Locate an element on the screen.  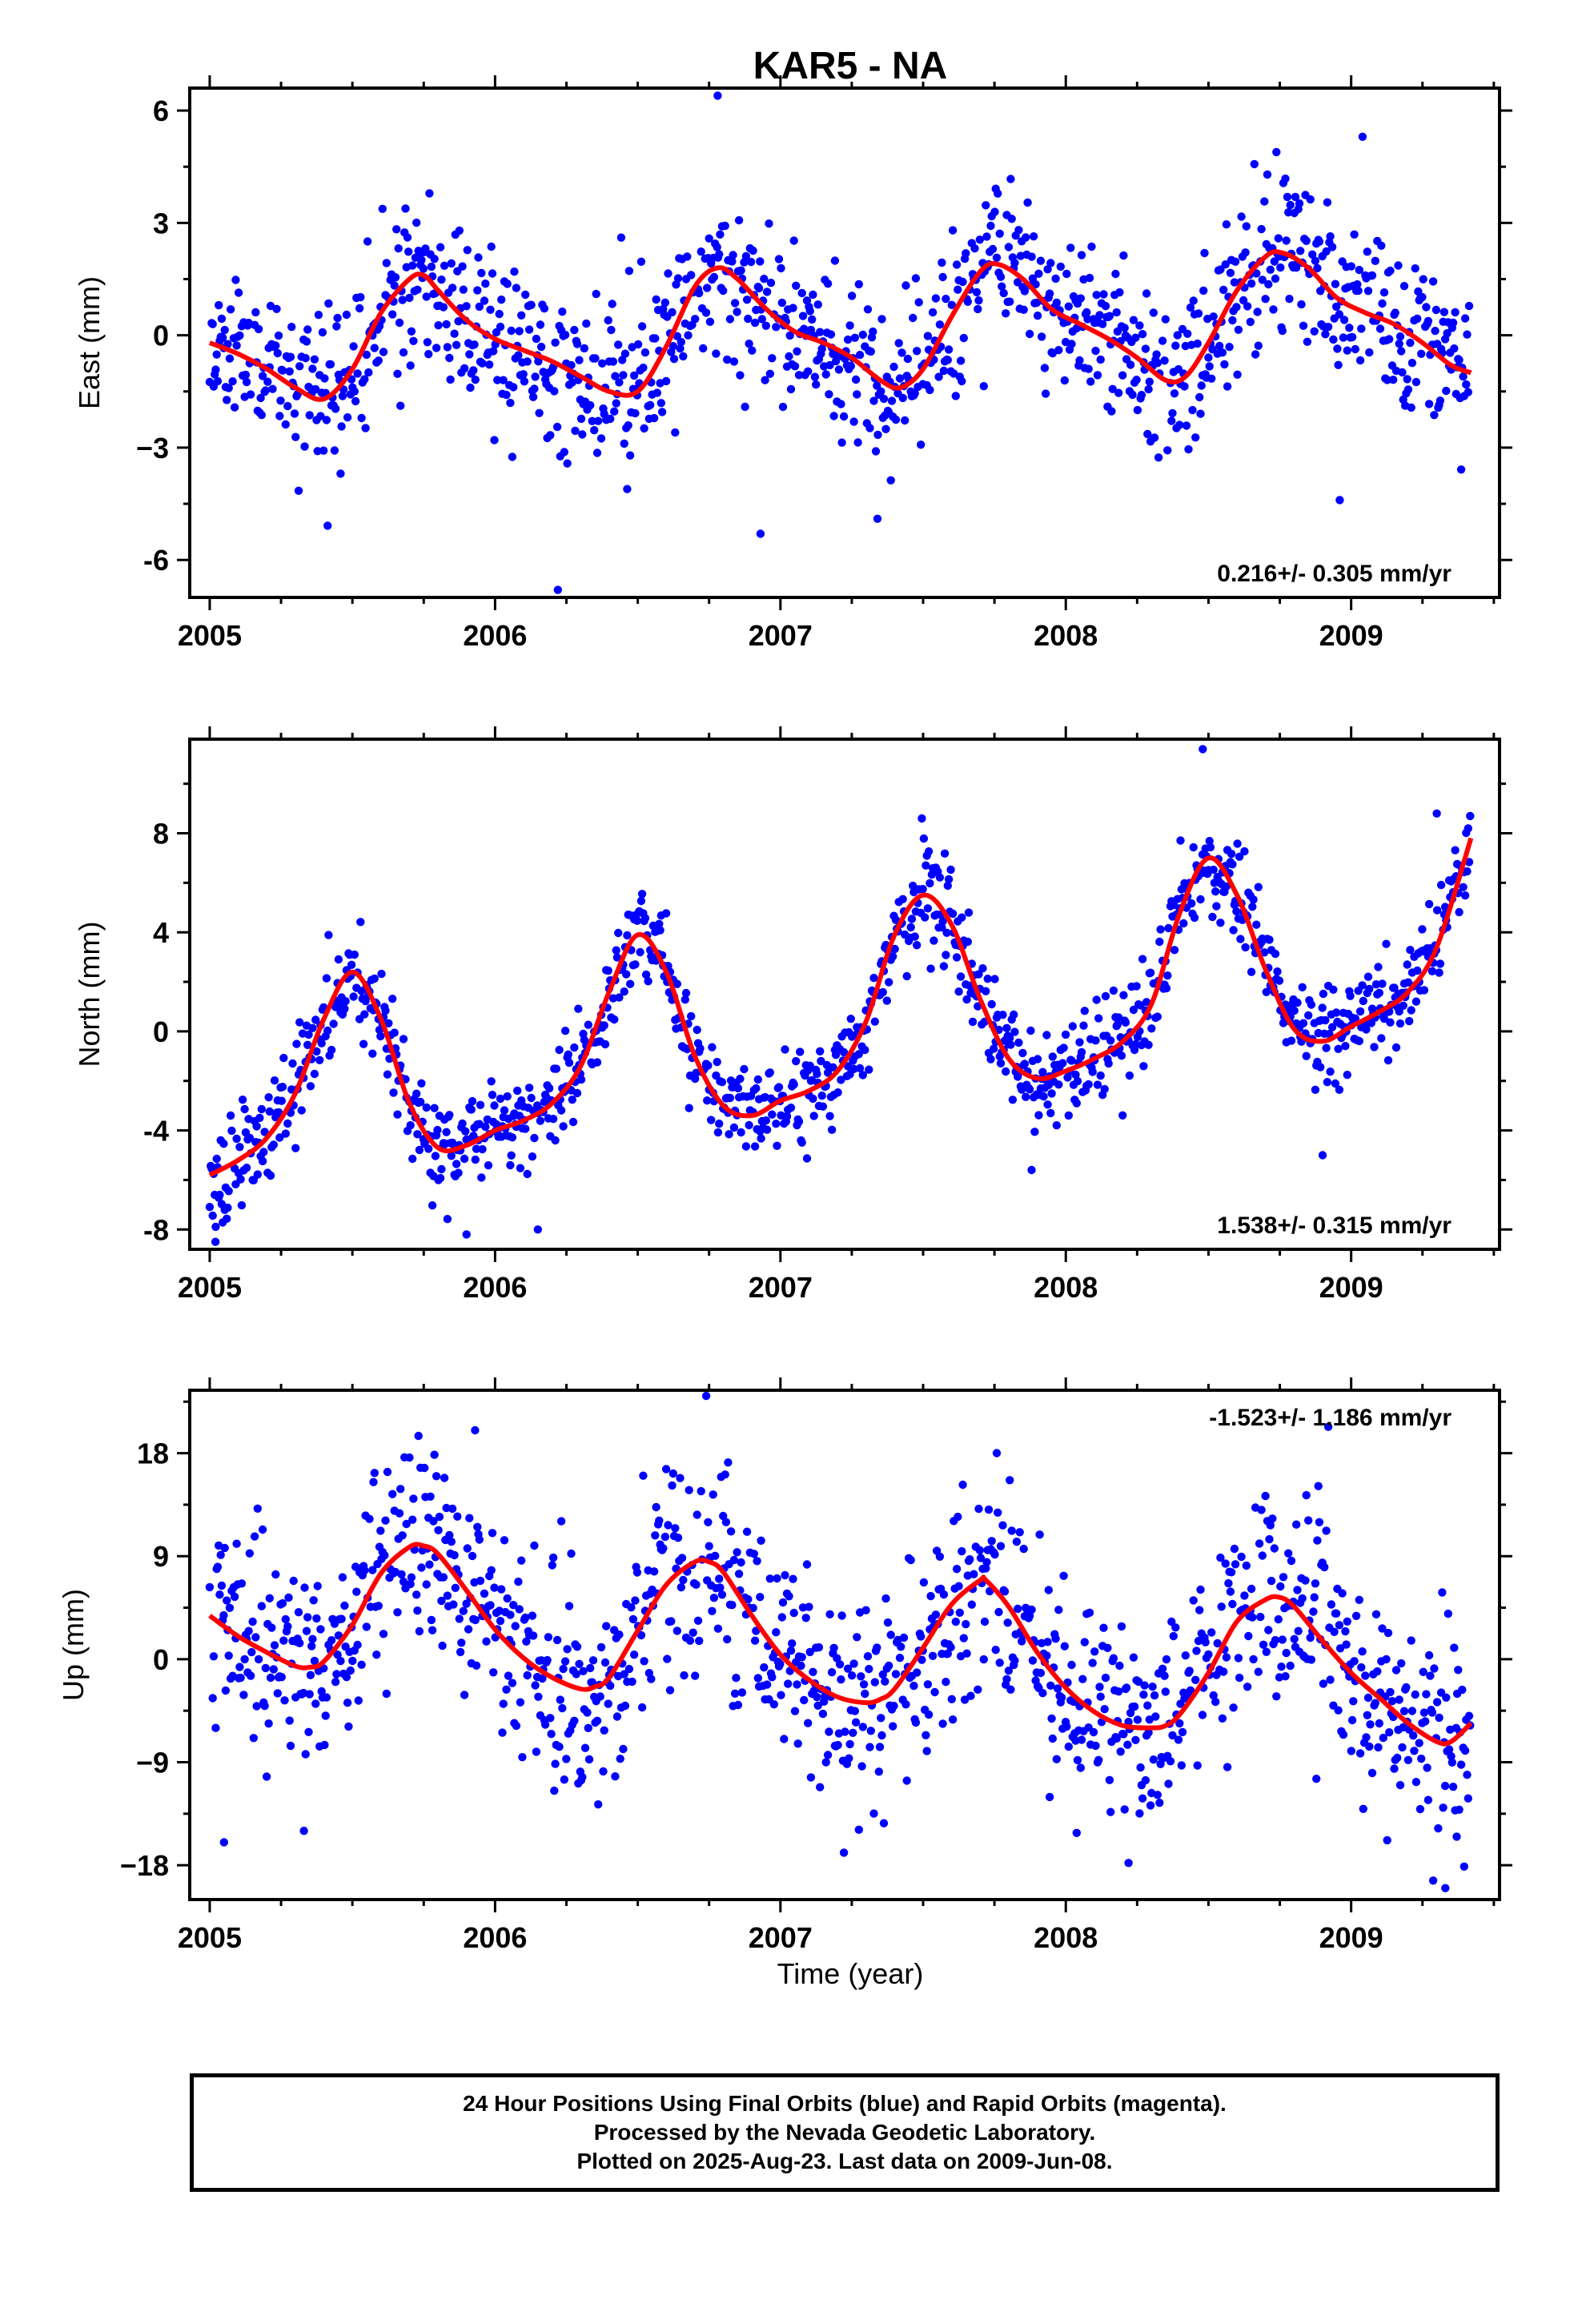
y-tick-label: 0 is located at coordinates (161, 1659).